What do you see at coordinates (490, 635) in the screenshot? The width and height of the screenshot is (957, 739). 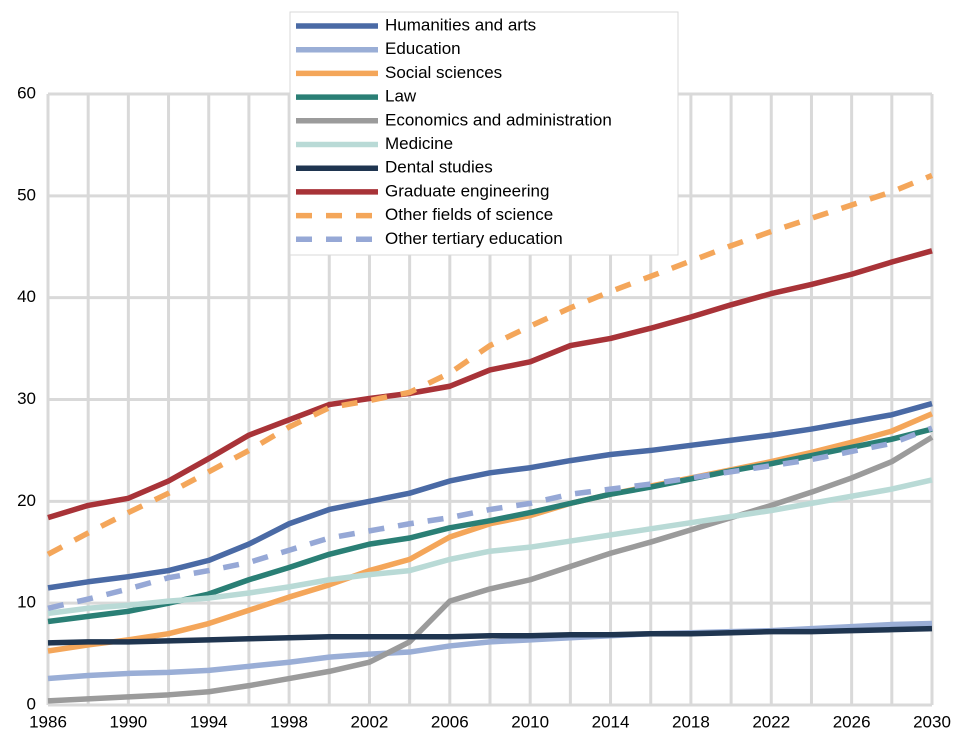 I see `series-line` at bounding box center [490, 635].